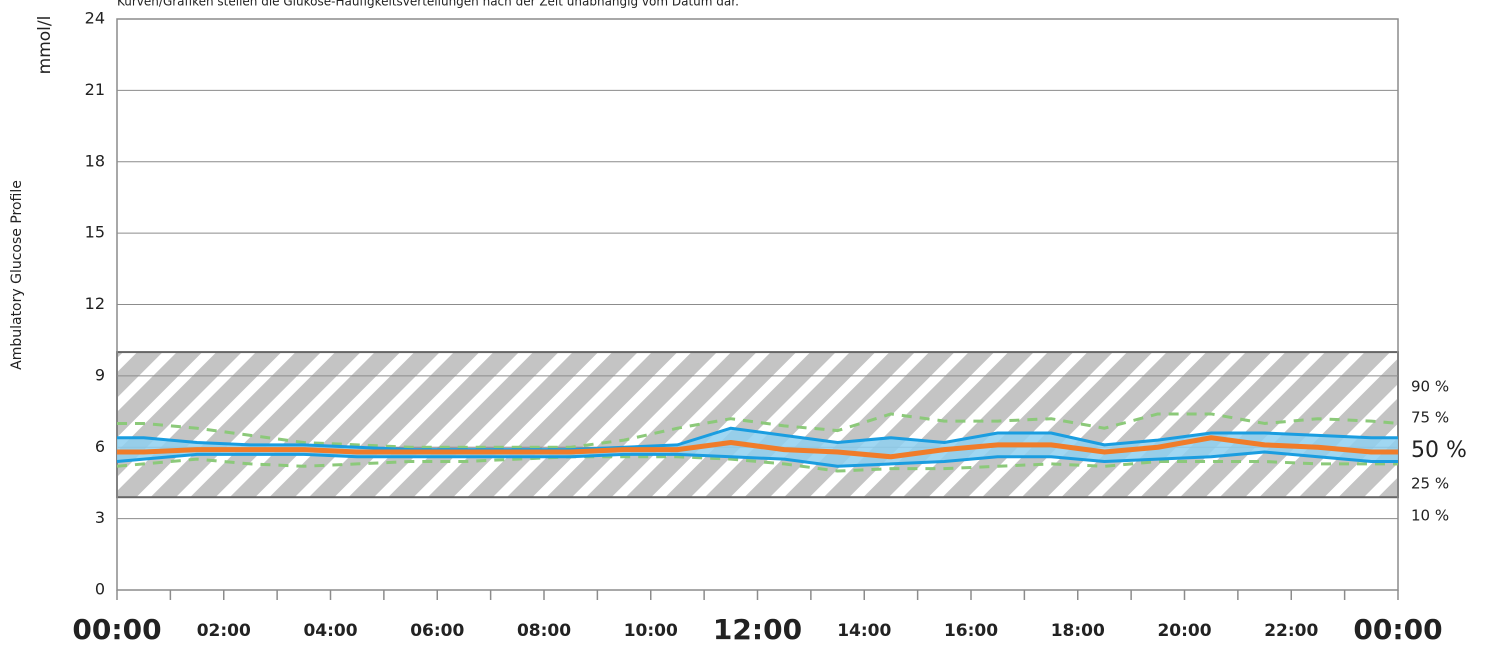 This screenshot has height=648, width=1485. Describe the element at coordinates (17, 275) in the screenshot. I see `side-label: Ambulatory Glucose Profile` at that location.